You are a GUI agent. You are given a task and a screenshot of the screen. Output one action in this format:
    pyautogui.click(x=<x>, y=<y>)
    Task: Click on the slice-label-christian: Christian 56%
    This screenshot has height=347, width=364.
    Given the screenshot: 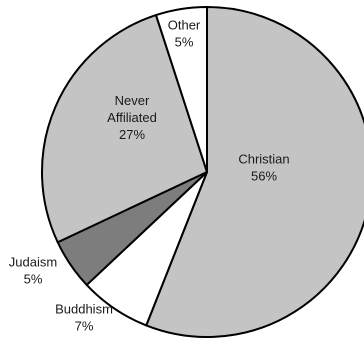 What is the action you would take?
    pyautogui.click(x=263, y=168)
    